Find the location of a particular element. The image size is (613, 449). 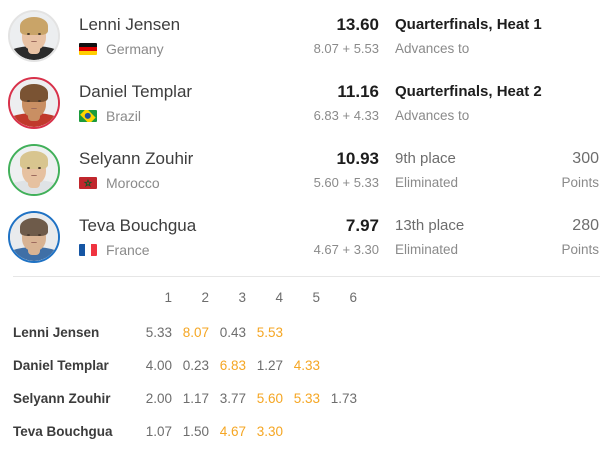

attempt-column-header: 2 is located at coordinates (205, 297).